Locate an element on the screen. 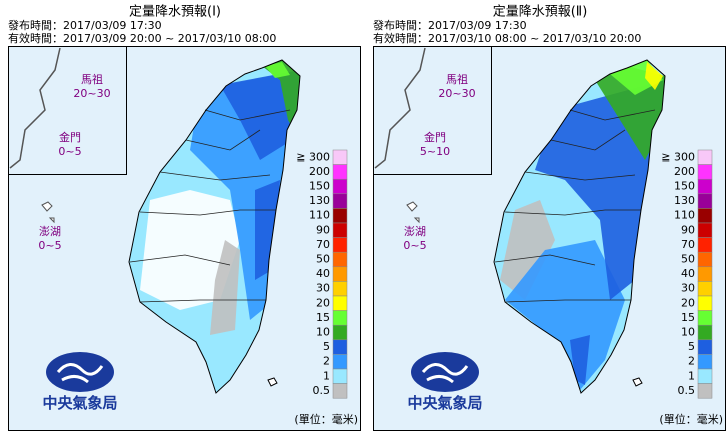  legend-label: 200 is located at coordinates (684, 171).